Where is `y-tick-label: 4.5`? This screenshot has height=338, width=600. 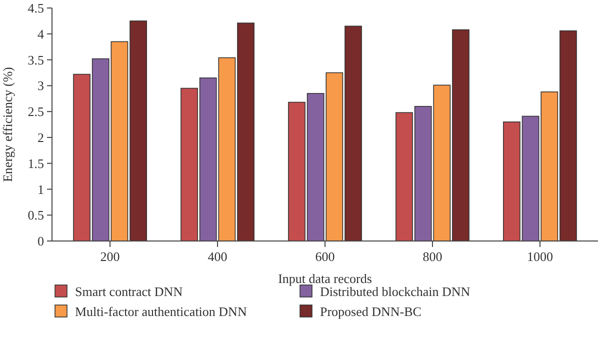
y-tick-label: 4.5 is located at coordinates (36, 8).